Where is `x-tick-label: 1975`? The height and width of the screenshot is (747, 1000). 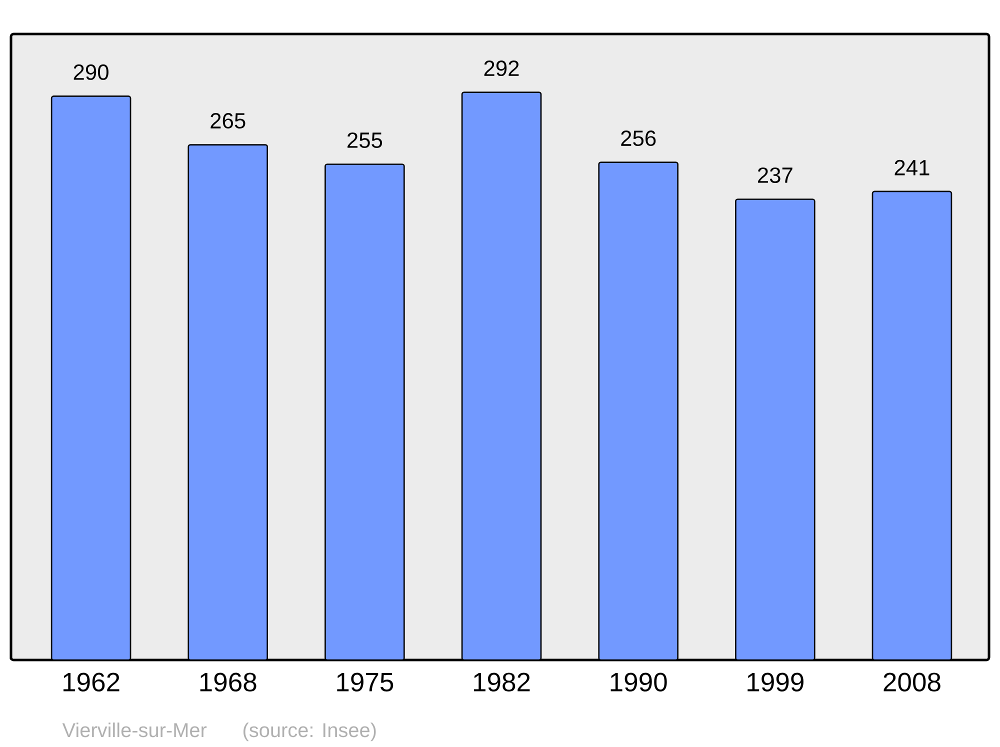 x-tick-label: 1975 is located at coordinates (365, 682).